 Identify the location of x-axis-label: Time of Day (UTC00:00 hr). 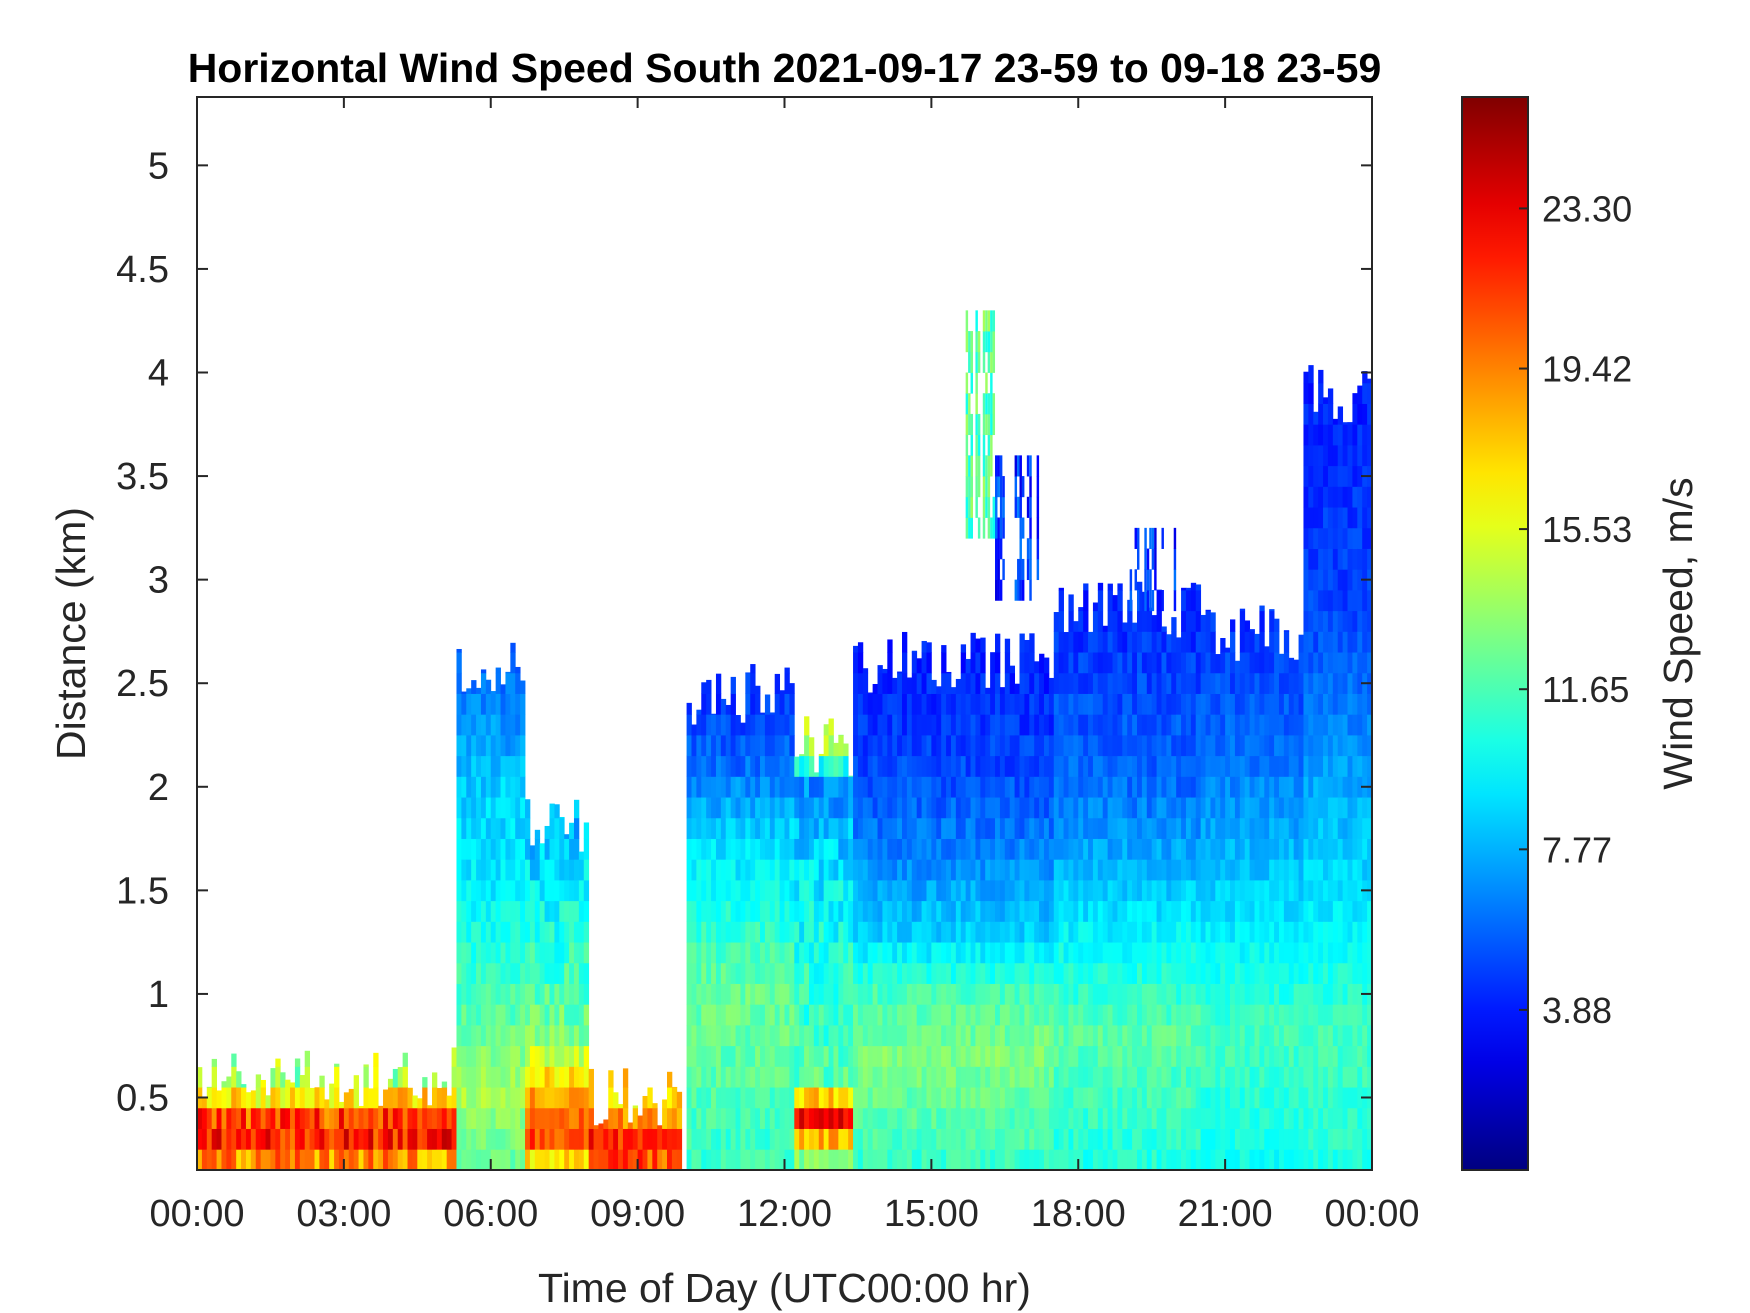
(784, 1288).